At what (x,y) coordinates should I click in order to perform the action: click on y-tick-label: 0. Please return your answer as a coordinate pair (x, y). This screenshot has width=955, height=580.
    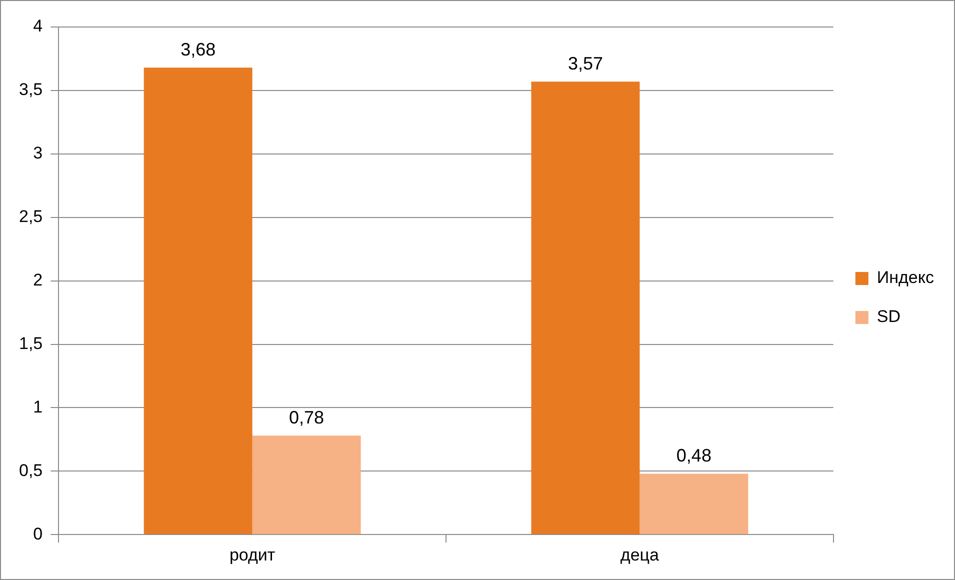
    Looking at the image, I should click on (38, 534).